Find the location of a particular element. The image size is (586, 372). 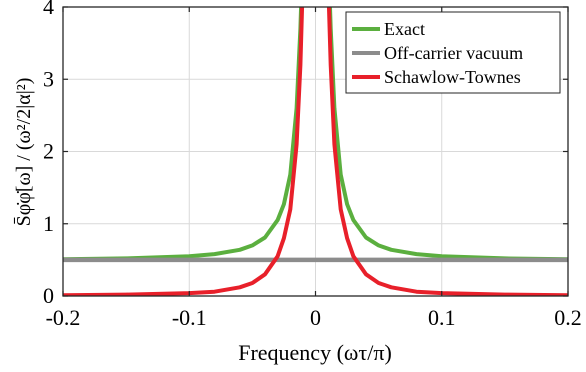

legend-box is located at coordinates (453, 52).